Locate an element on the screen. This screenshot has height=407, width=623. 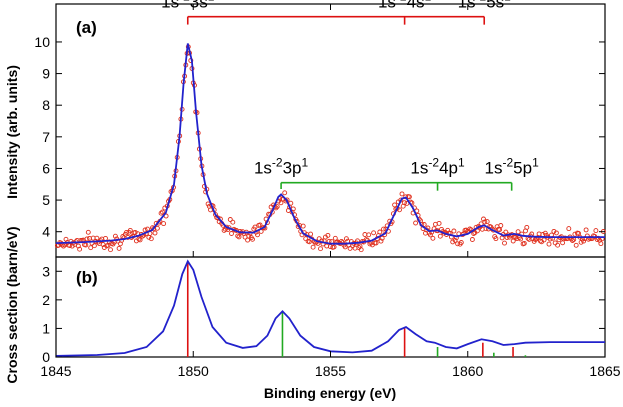
y-tick-label-b: 2 is located at coordinates (46, 300).